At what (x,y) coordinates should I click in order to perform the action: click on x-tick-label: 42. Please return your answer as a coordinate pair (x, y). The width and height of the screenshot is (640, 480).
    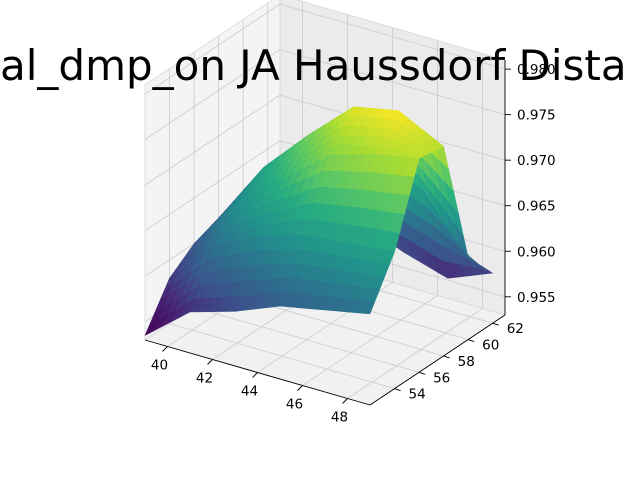
    Looking at the image, I should click on (204, 379).